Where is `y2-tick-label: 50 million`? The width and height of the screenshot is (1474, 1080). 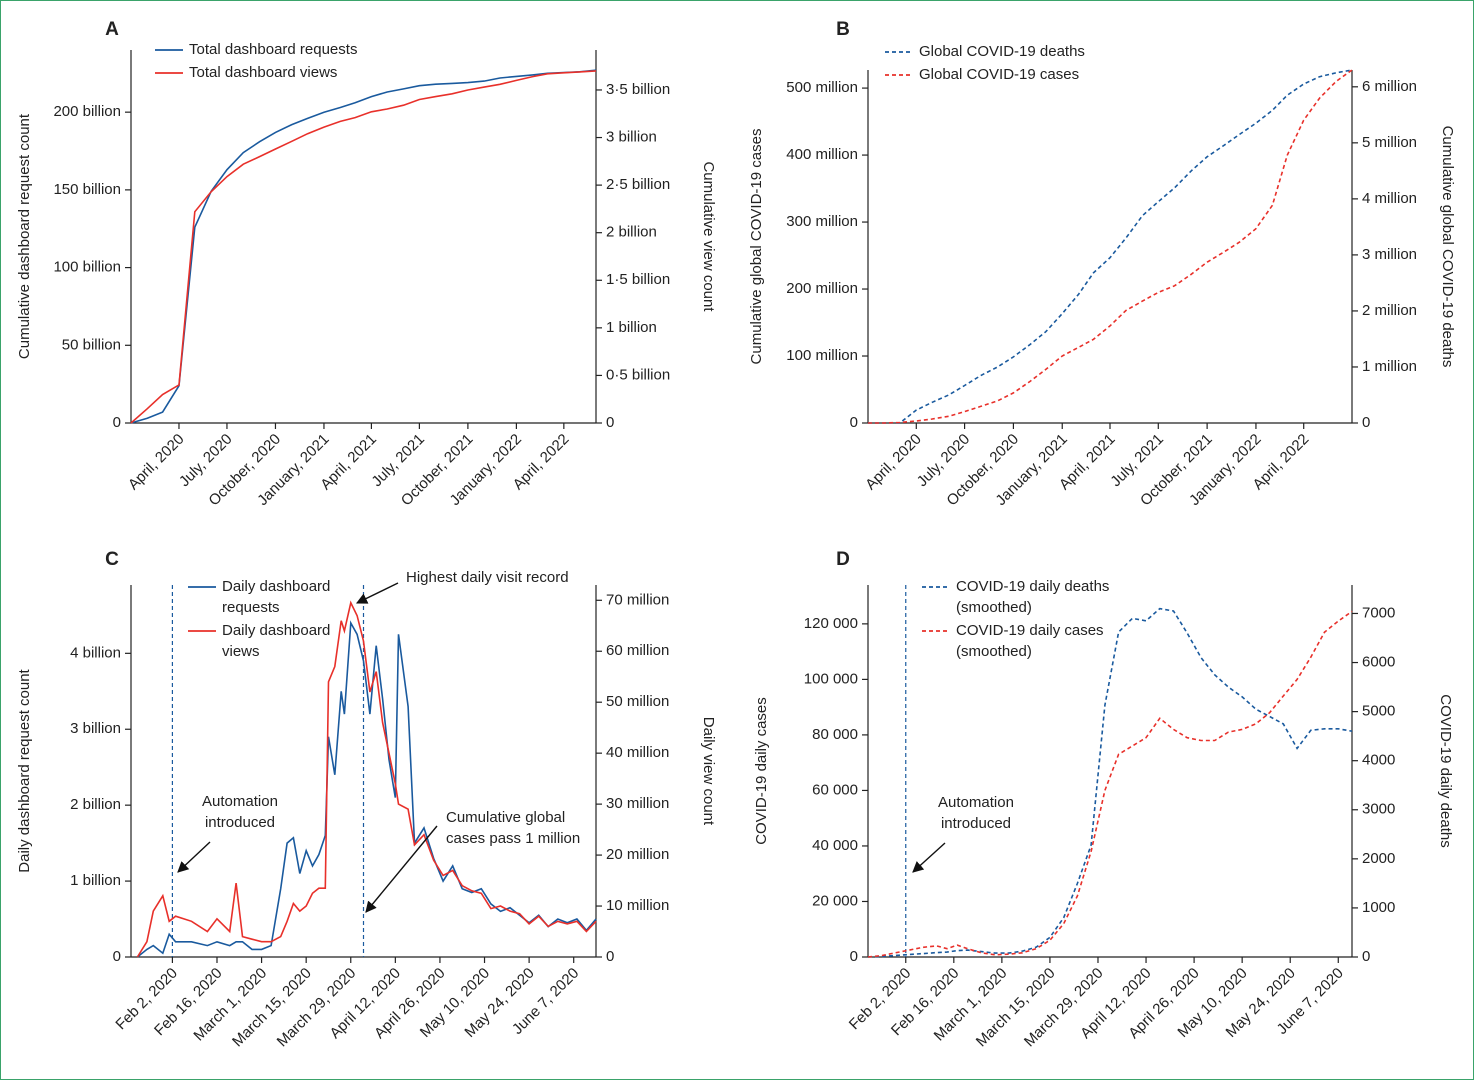
y2-tick-label: 50 million is located at coordinates (637, 701).